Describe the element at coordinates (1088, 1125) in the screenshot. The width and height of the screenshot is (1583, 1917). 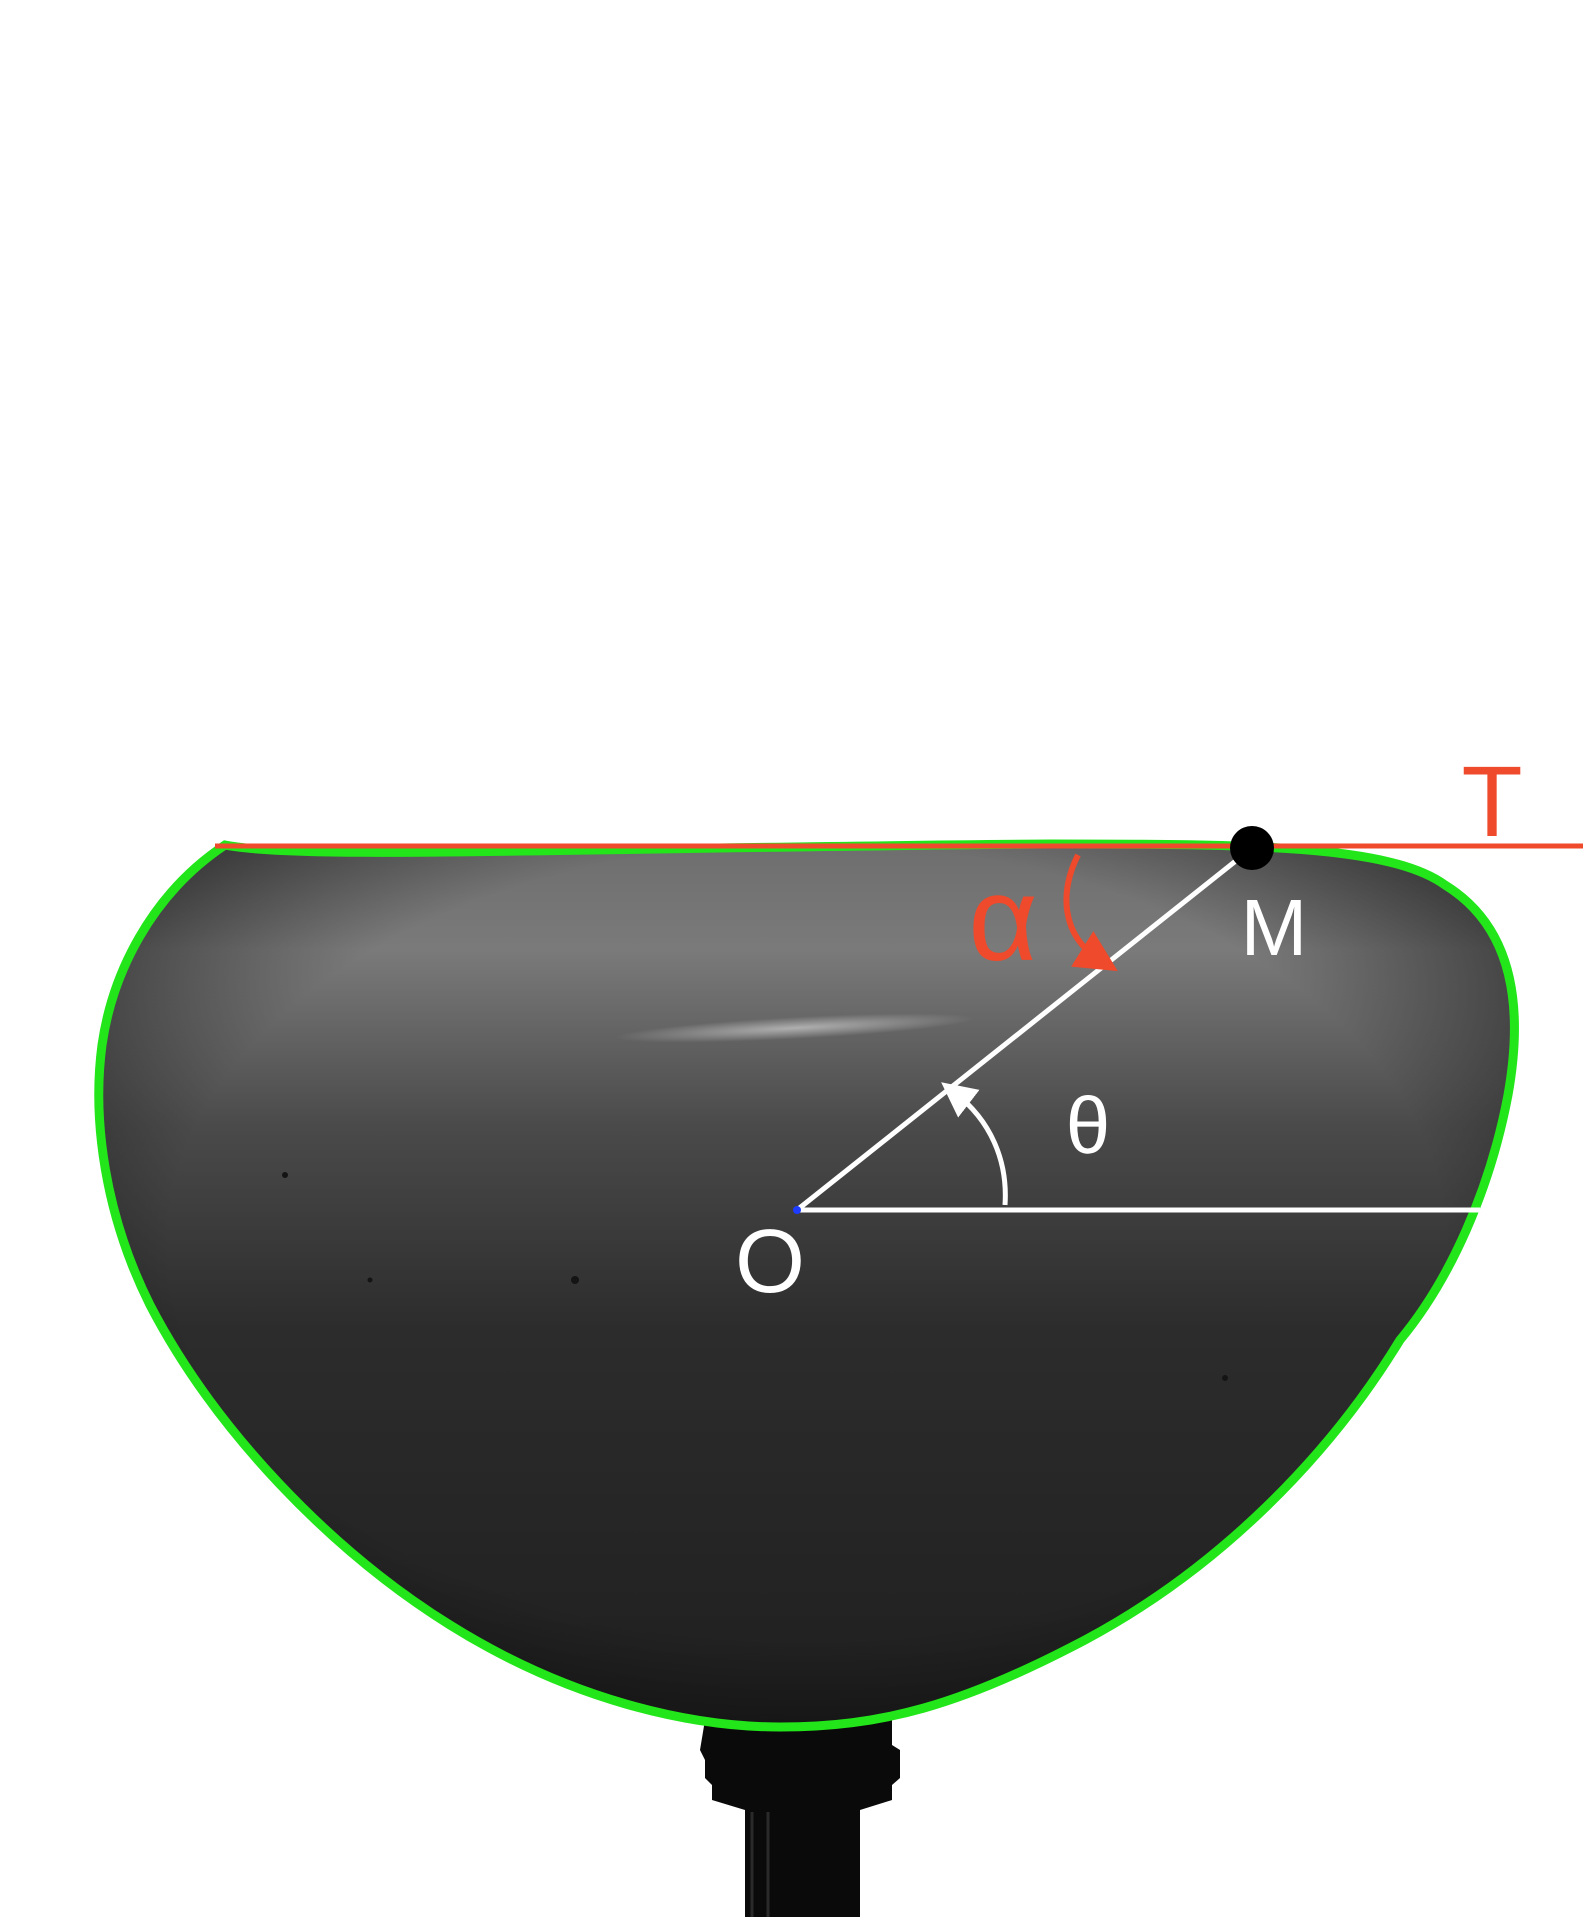
I see `theta-label: θ` at that location.